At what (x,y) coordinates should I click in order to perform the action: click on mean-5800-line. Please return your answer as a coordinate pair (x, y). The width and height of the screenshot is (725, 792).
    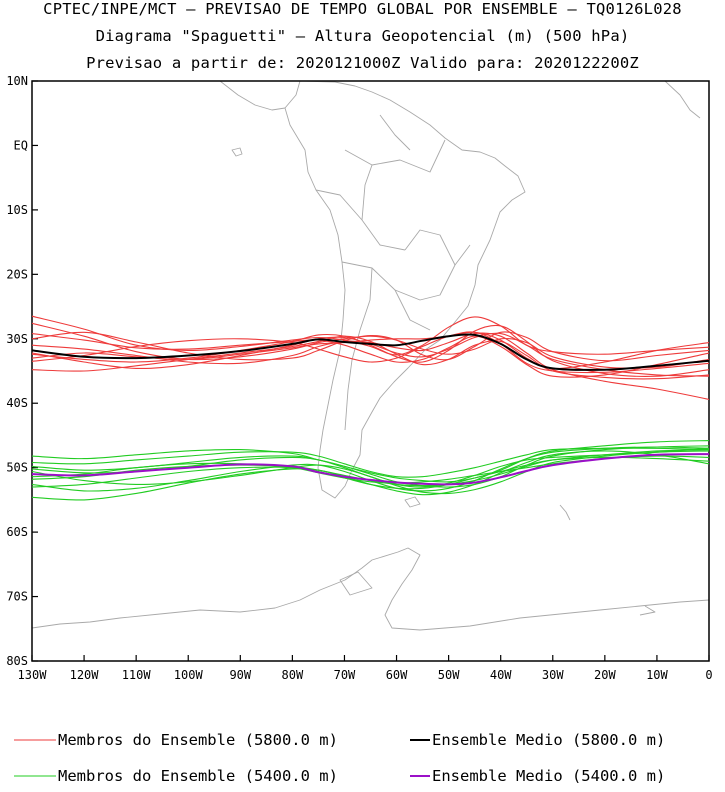
    Looking at the image, I should click on (370, 352).